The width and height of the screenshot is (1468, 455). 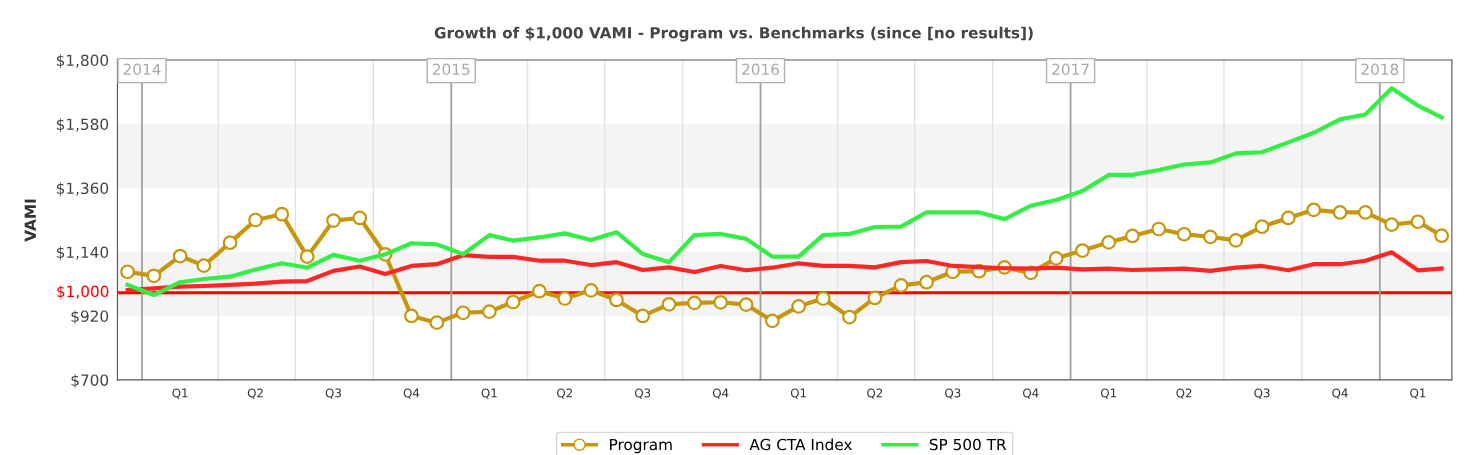 I want to click on y-tick-label: $1,360, so click(x=82, y=189).